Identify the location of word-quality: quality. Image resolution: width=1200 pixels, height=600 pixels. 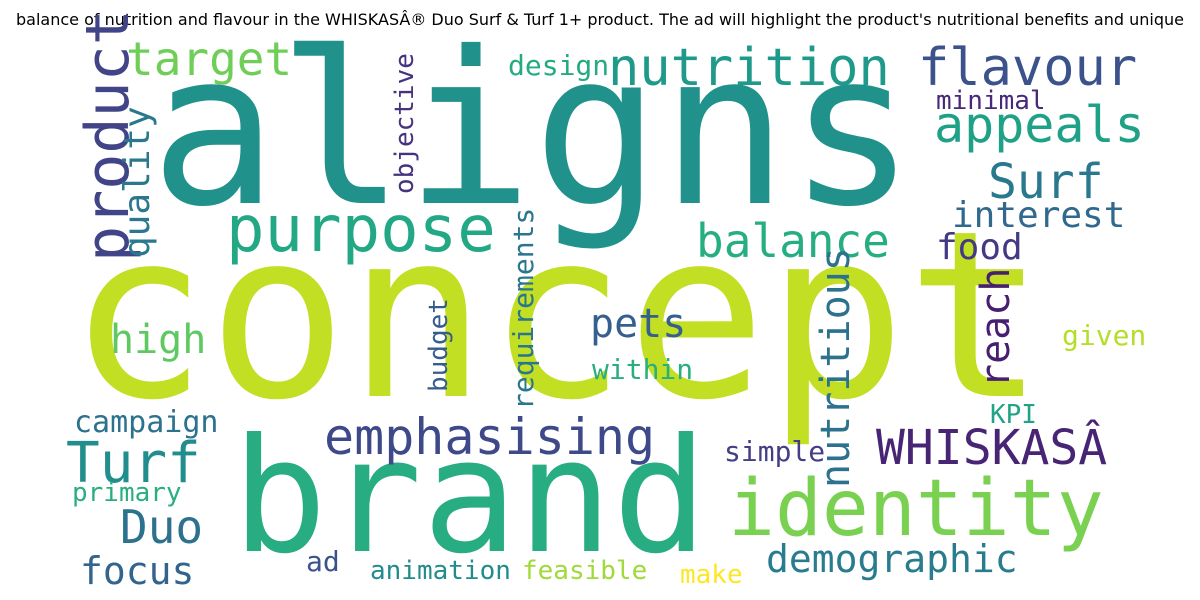
(137, 182).